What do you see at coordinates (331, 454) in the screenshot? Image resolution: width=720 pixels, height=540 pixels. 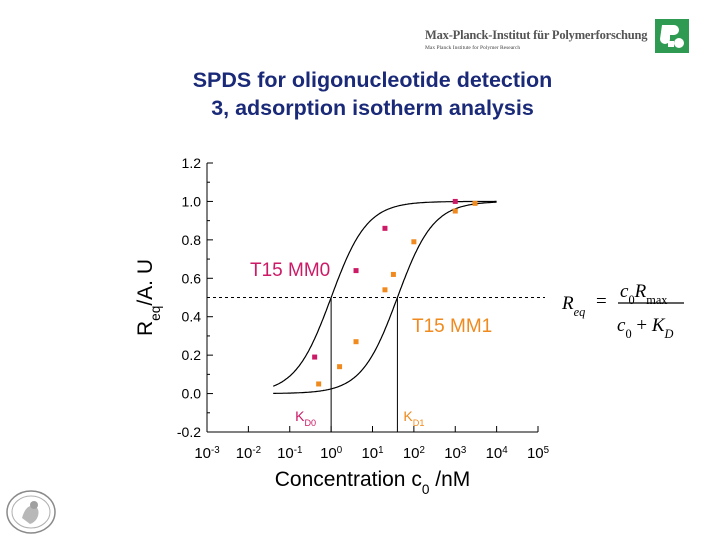 I see `x-tick-label: 10⁰` at bounding box center [331, 454].